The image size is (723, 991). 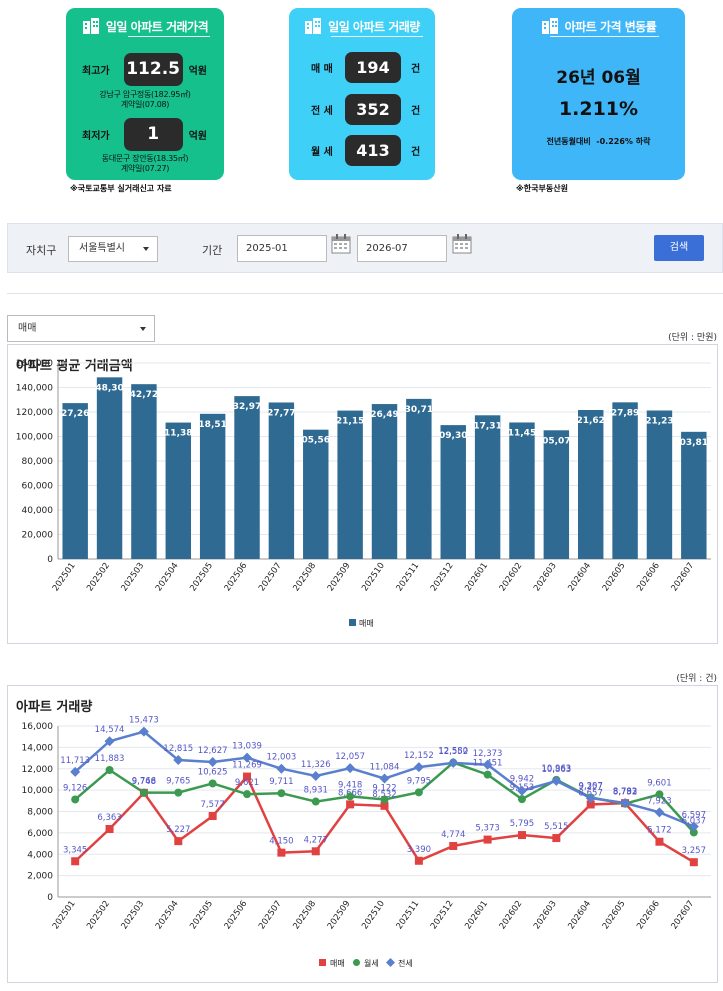 I want to click on trade-type-select: 매매, so click(x=81, y=328).